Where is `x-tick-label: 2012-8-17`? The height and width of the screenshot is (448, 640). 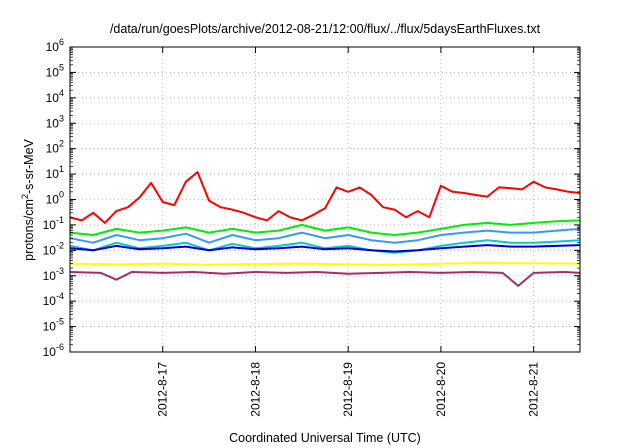 x-tick-label: 2012-8-17 is located at coordinates (163, 389).